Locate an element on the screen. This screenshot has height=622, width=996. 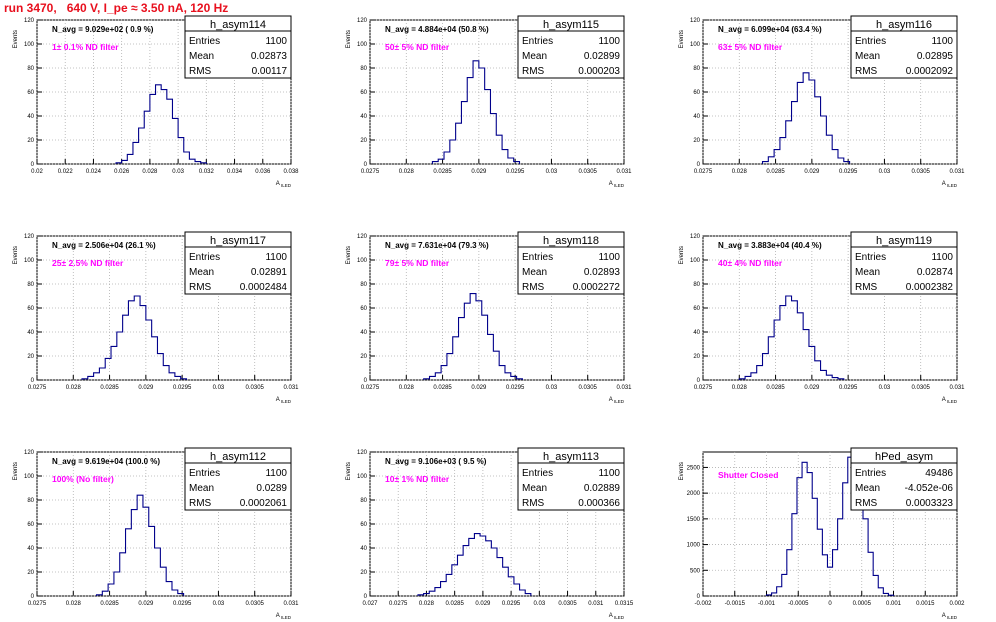
histogram-name: h_asym114 is located at coordinates (238, 25).